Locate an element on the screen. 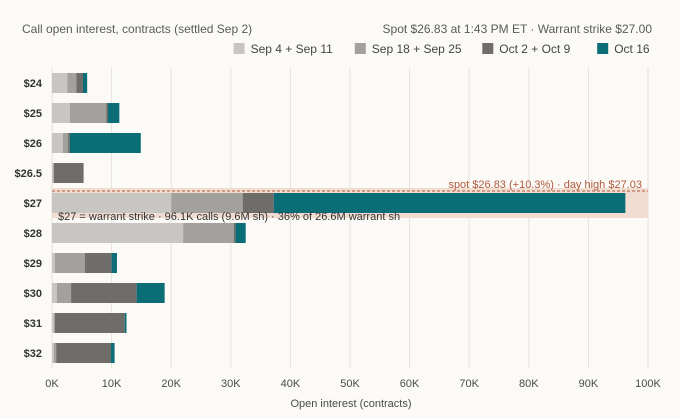 This screenshot has height=419, width=680. x-axis-label: Open interest (contracts) is located at coordinates (350, 404).